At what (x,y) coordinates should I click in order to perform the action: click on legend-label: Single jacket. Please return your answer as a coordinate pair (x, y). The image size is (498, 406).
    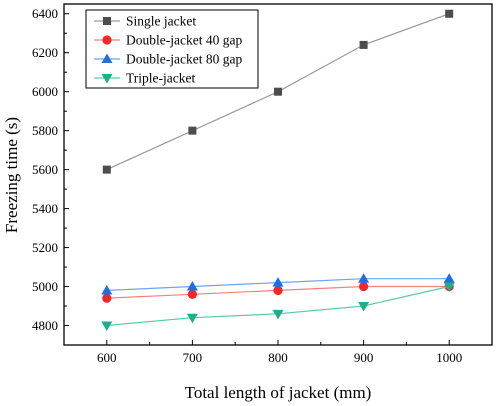
    Looking at the image, I should click on (161, 21).